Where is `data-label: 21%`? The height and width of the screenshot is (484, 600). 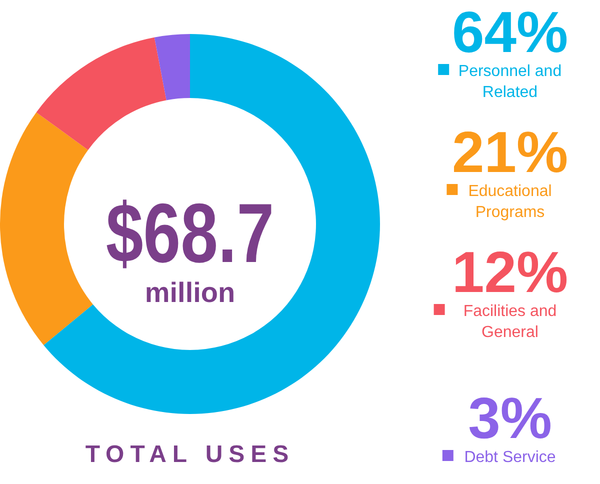 data-label: 21% is located at coordinates (510, 152).